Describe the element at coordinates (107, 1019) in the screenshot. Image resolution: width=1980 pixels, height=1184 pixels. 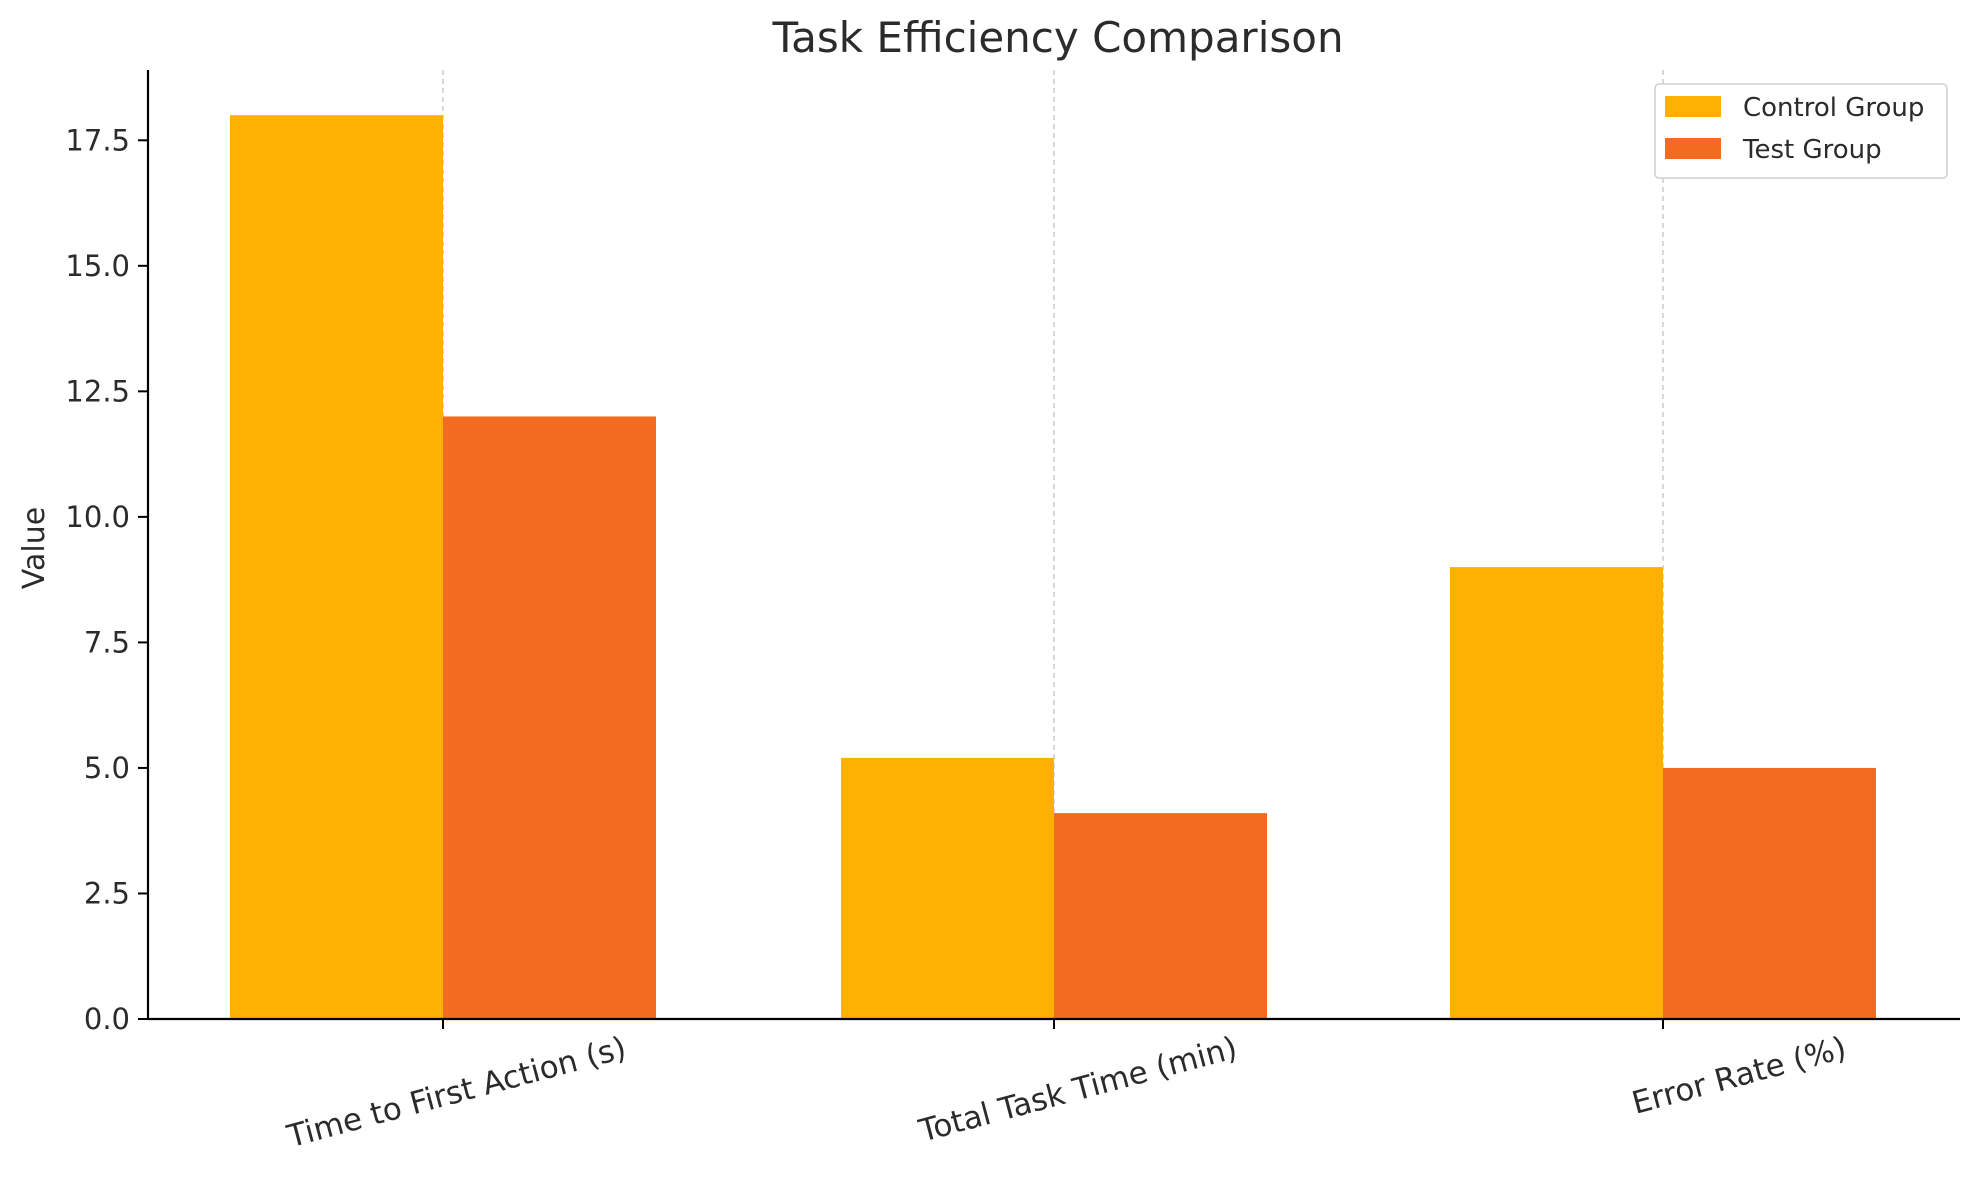
I see `y-tick-label: 0.0` at that location.